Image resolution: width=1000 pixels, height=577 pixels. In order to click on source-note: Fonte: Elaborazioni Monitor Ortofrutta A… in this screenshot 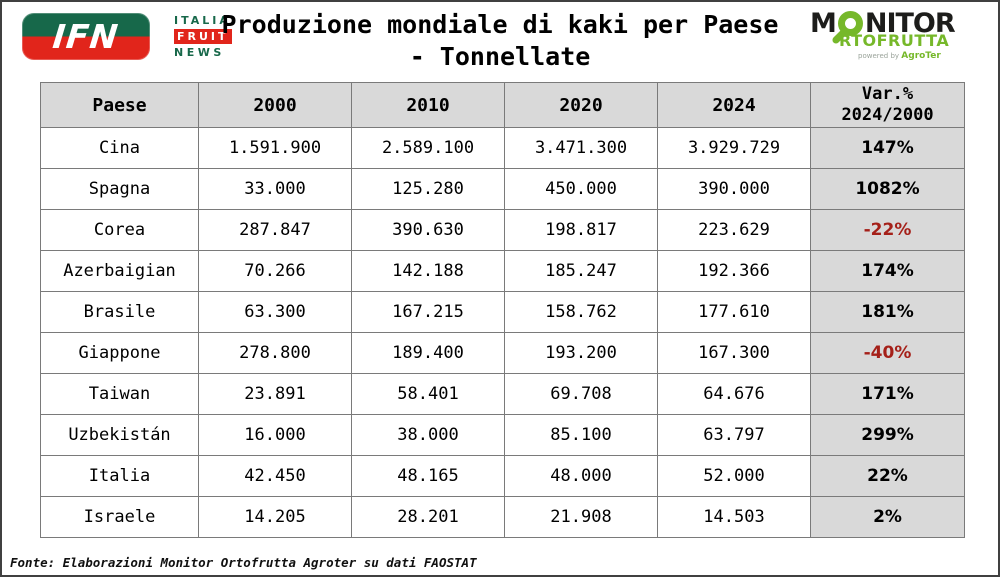, I will do `click(243, 562)`.